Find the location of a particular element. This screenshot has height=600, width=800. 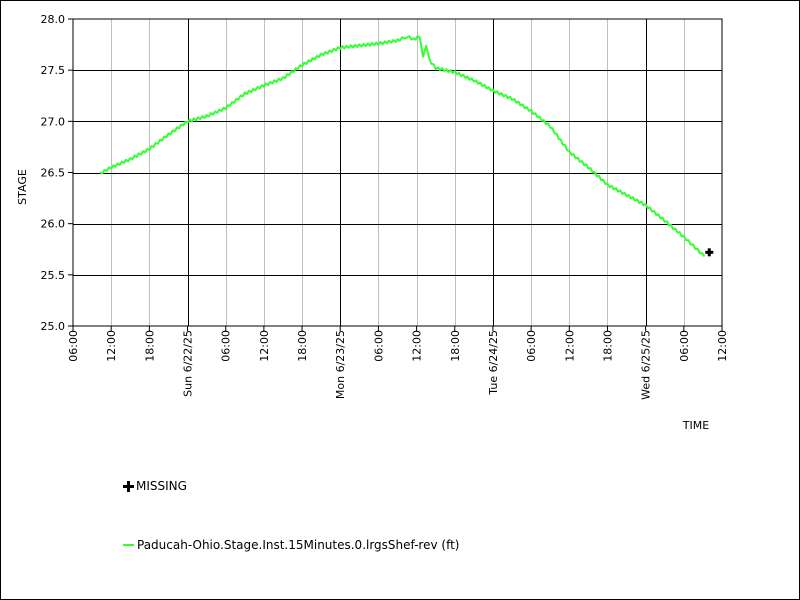

y-tick-label: 27.5 is located at coordinates (53, 70).